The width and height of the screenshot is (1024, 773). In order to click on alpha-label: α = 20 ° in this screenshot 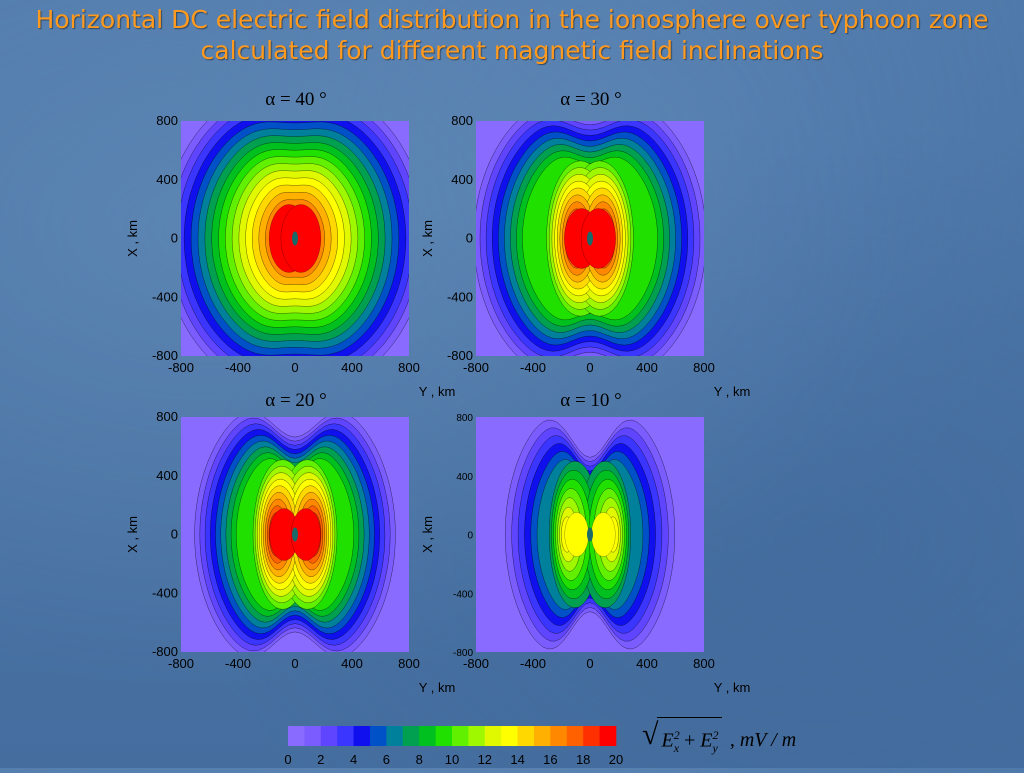, I will do `click(296, 400)`.